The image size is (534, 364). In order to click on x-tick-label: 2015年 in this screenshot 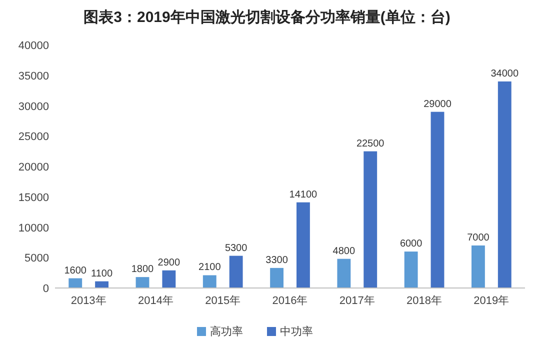, I will do `click(223, 301)`.